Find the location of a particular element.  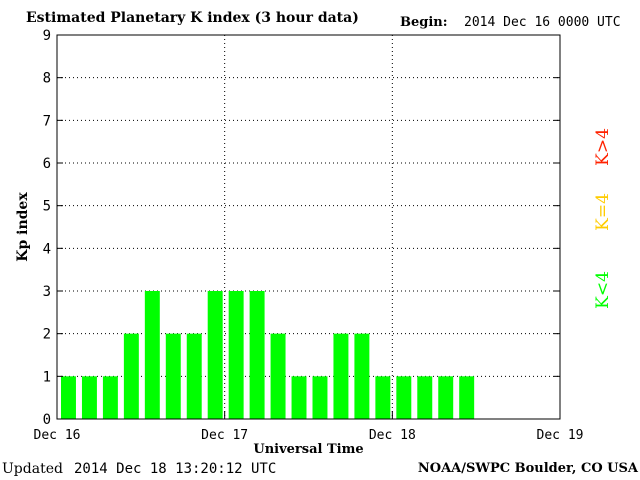

x-axis-label: Universal Time is located at coordinates (308, 449).